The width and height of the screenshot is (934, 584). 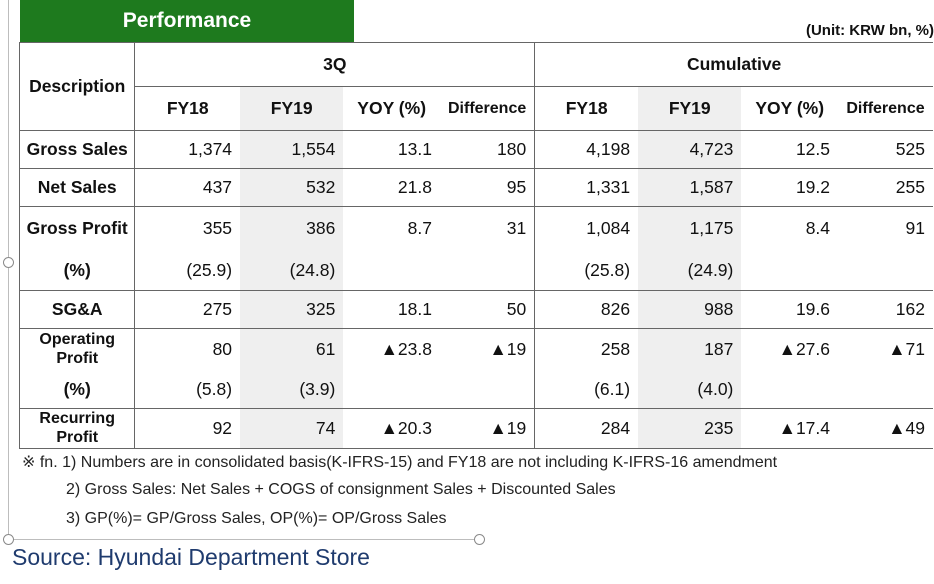 I want to click on cell: 12.5, so click(x=790, y=149).